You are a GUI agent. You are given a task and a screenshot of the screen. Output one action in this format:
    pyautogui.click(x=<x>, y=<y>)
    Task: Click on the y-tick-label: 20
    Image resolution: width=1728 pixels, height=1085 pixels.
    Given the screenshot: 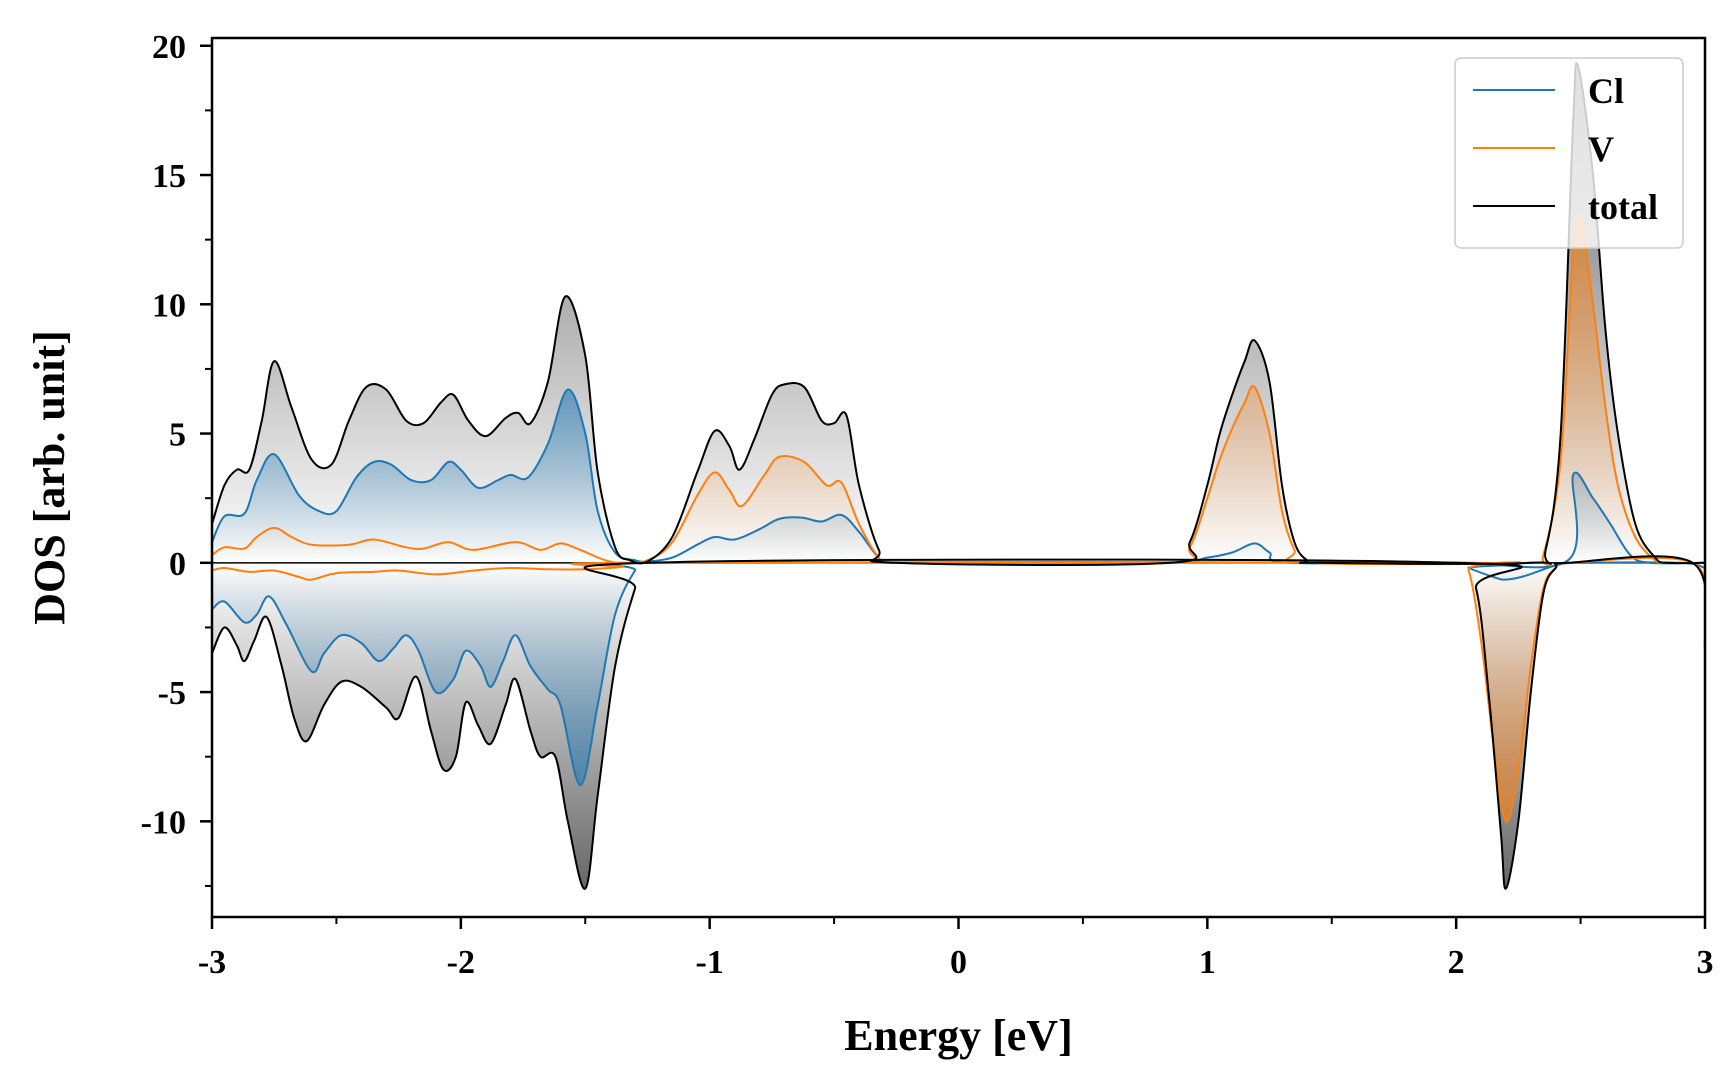 What is the action you would take?
    pyautogui.click(x=169, y=47)
    